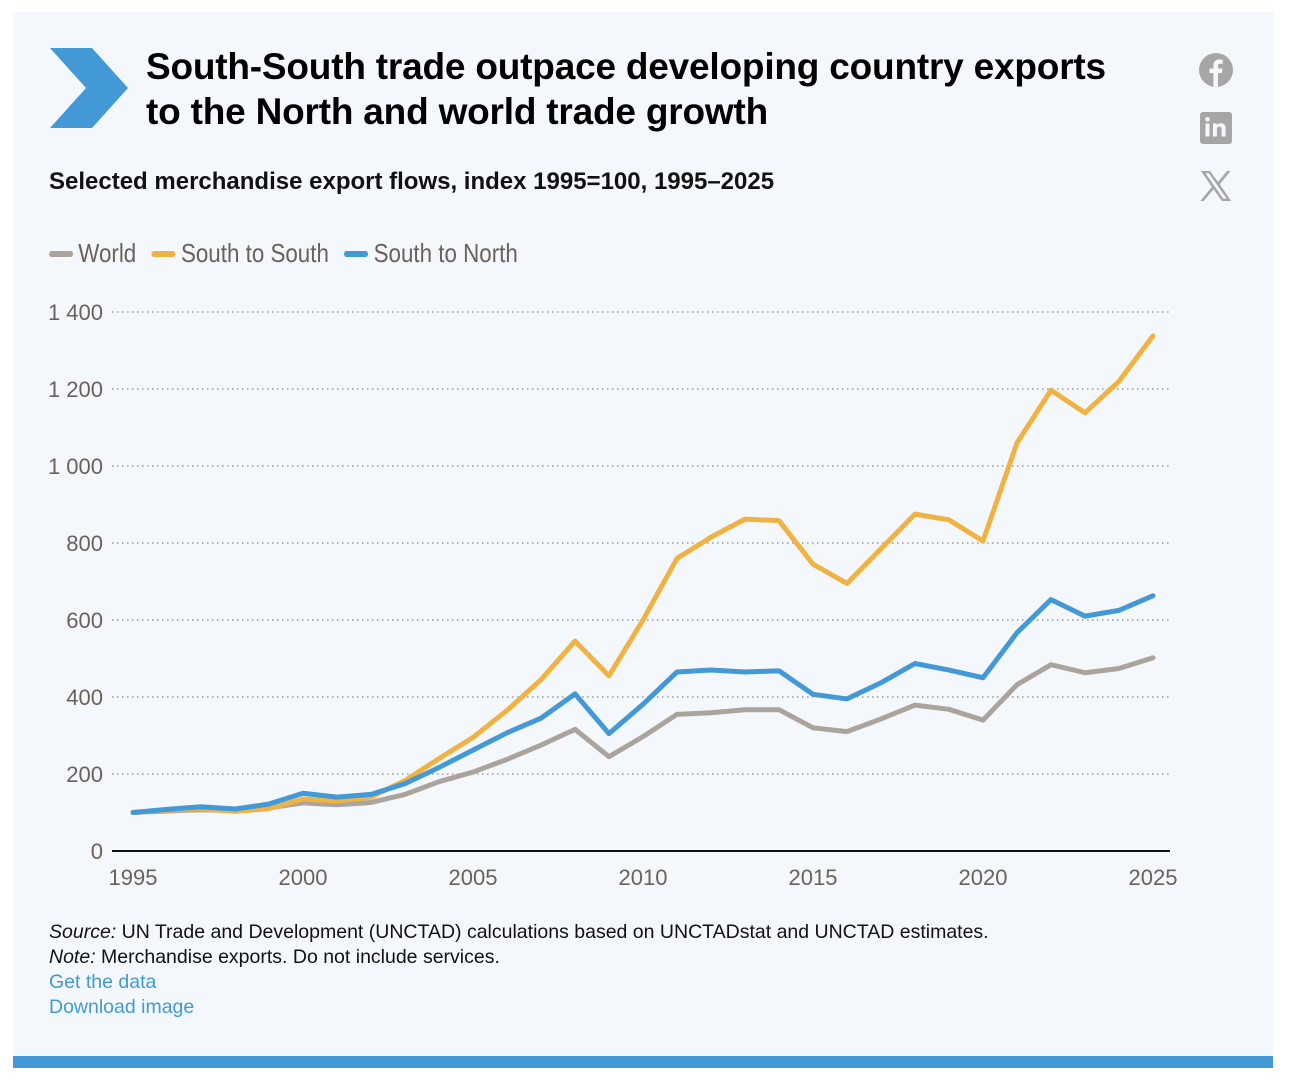 This screenshot has height=1086, width=1290. I want to click on get-the-data-link: Get the data, so click(103, 982).